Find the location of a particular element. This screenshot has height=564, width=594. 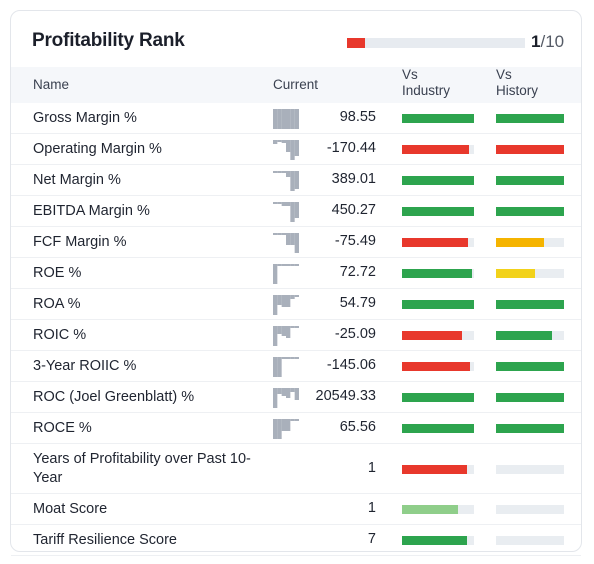

table-row: ROE % 72.72 is located at coordinates (296, 273).